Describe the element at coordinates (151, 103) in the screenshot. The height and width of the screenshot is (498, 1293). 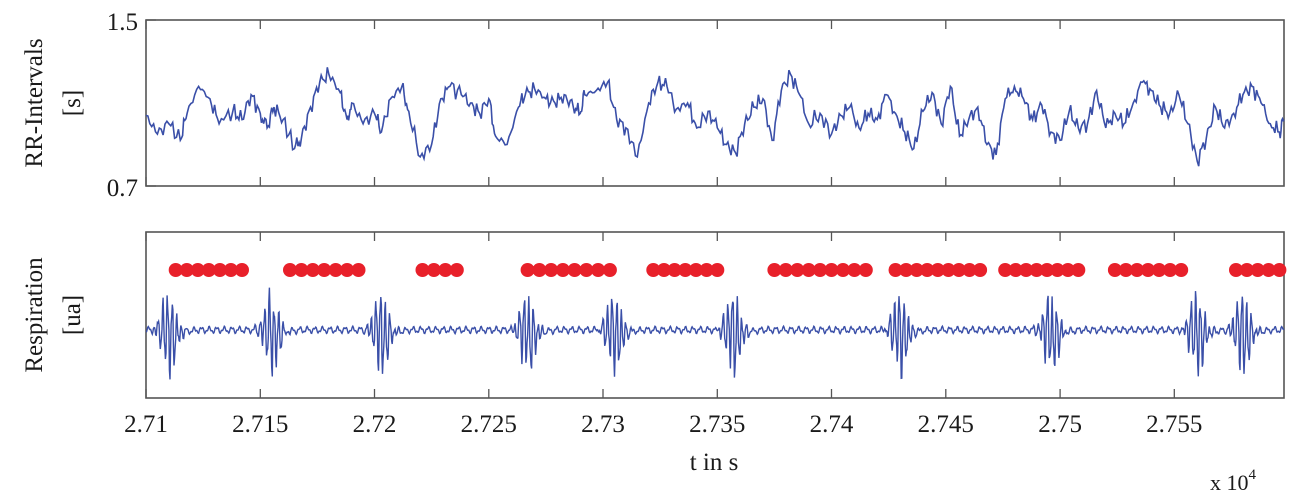
I see `rr-y-tick-marks` at that location.